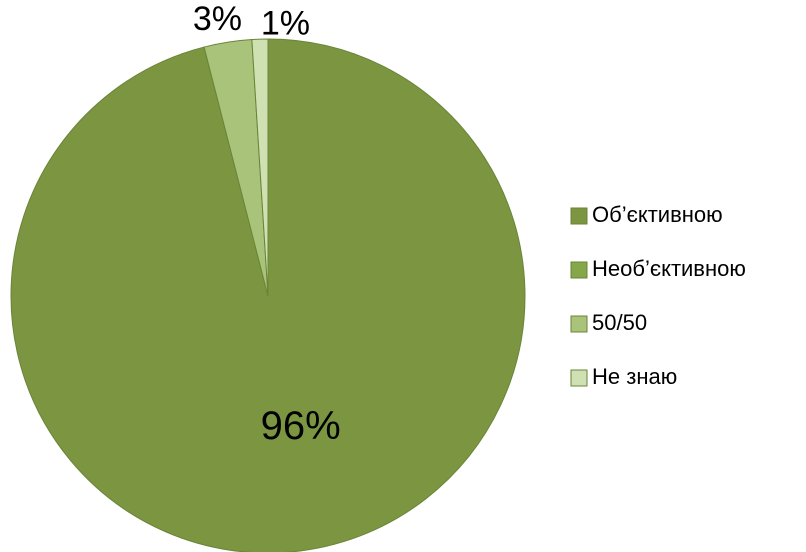 The height and width of the screenshot is (552, 806). Describe the element at coordinates (619, 322) in the screenshot. I see `legend-label-3: 50/50` at that location.